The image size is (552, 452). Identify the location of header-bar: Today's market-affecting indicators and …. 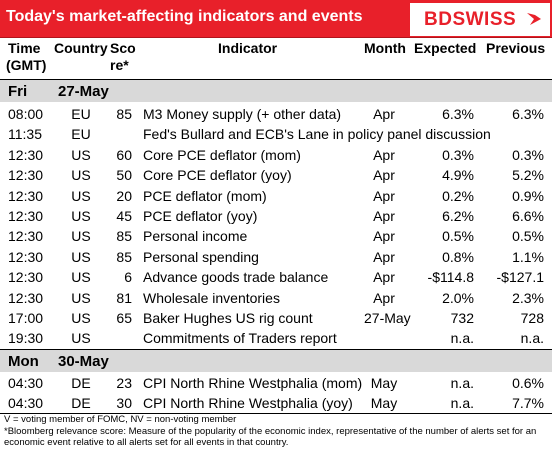
(276, 19).